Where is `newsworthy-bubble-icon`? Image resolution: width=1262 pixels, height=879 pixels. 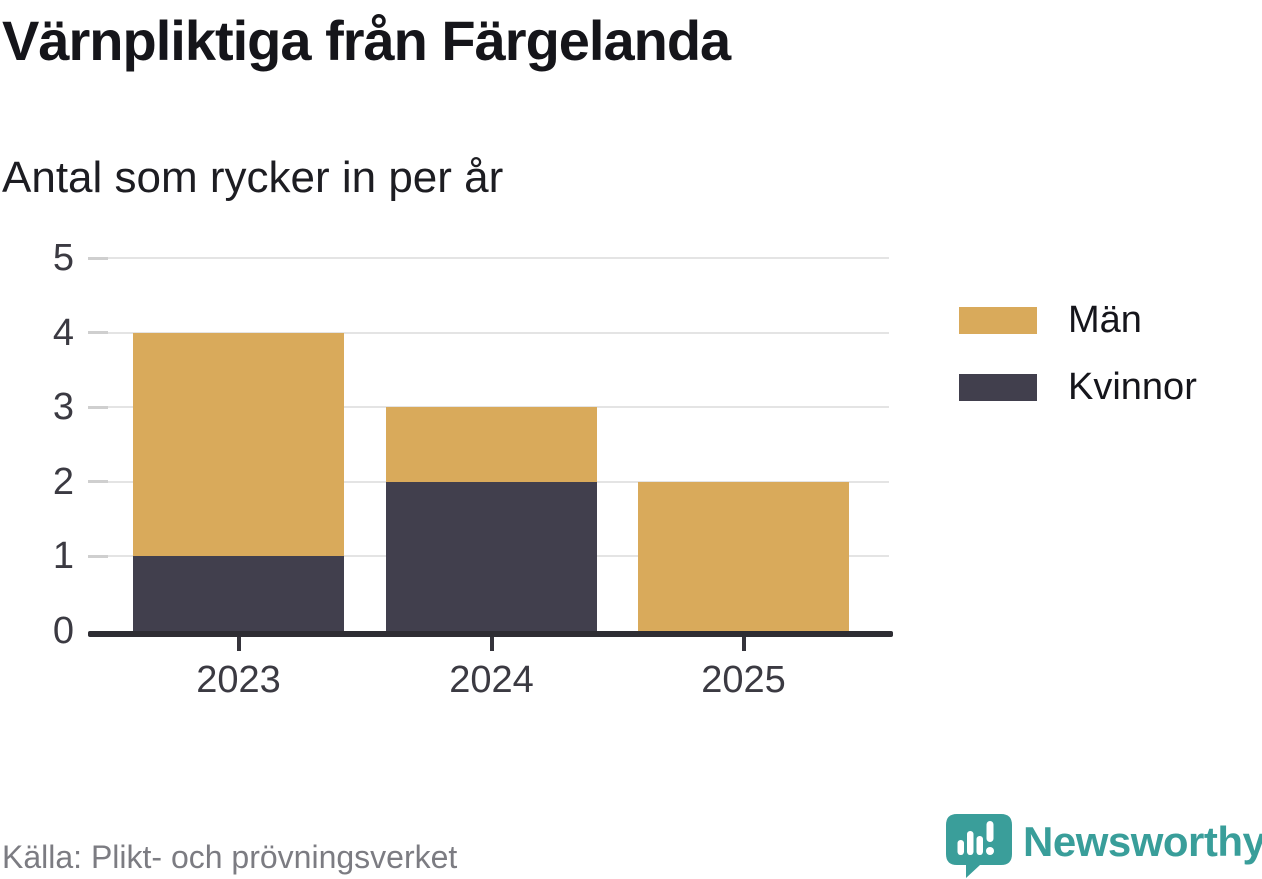
newsworthy-bubble-icon is located at coordinates (979, 846).